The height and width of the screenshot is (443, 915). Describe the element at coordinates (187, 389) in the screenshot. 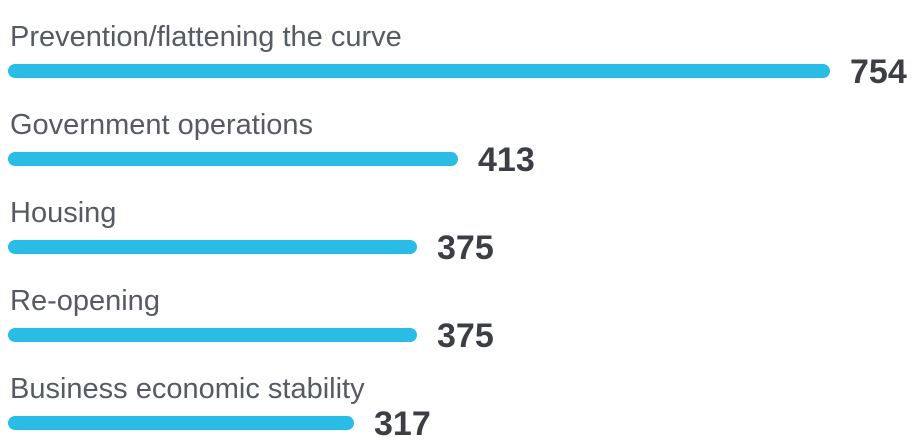

I see `category-label: Business economic stability` at that location.